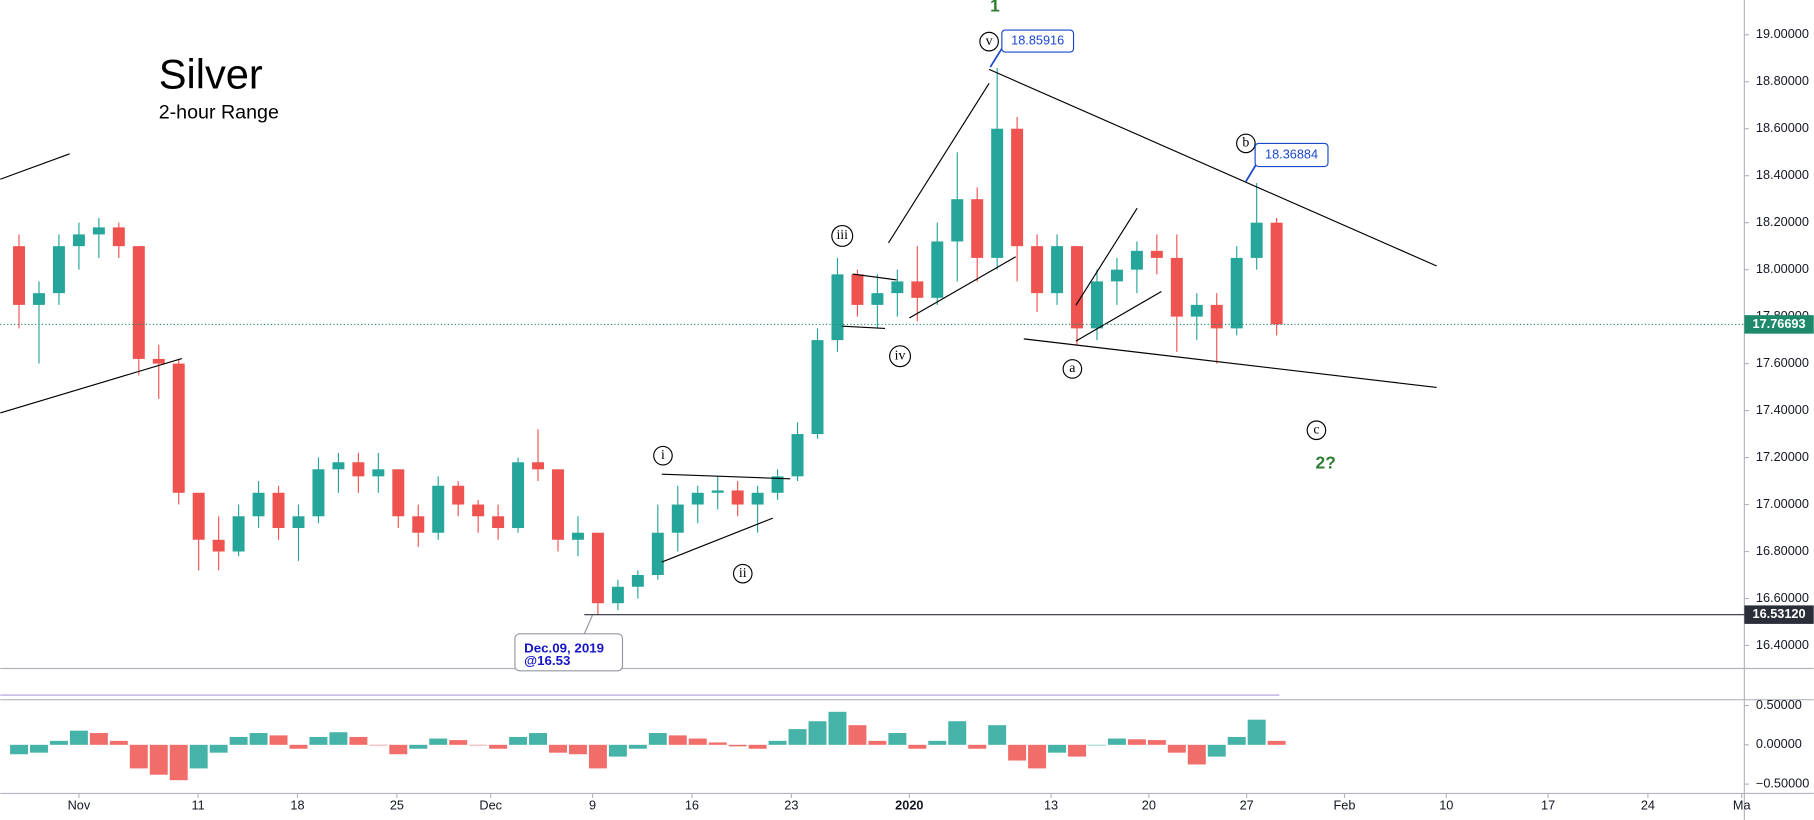 The width and height of the screenshot is (1814, 820). Describe the element at coordinates (1742, 804) in the screenshot. I see `x-tick-label: Ma` at that location.